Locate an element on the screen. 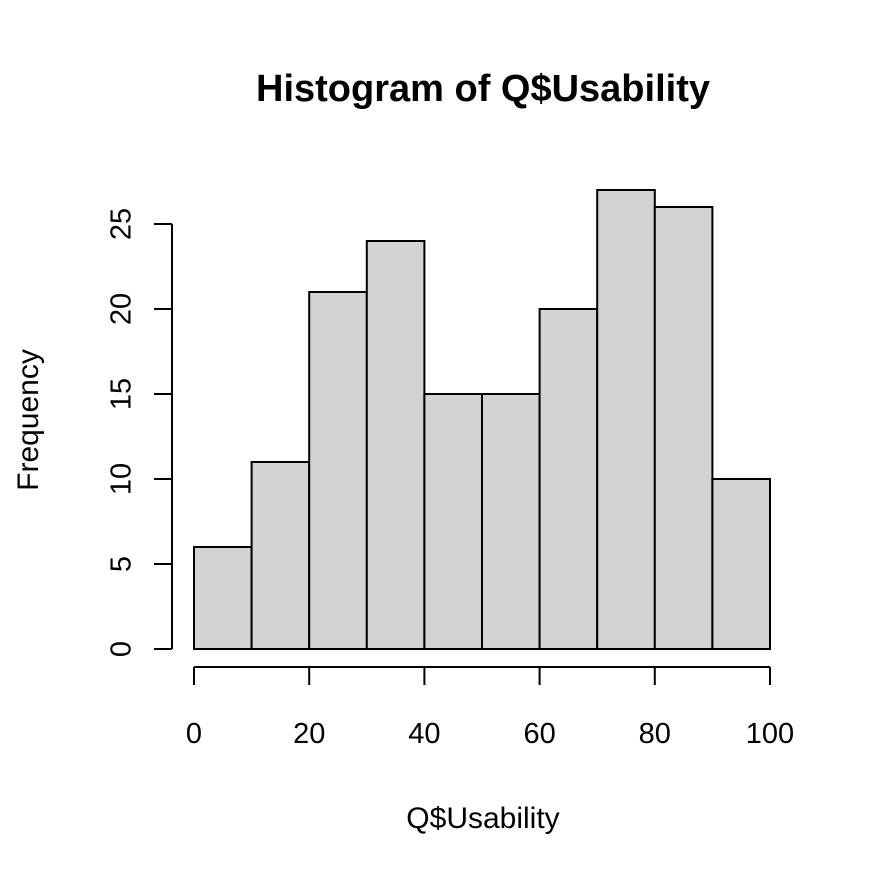  chart-title: Histogram of Q$Usability is located at coordinates (483, 89).